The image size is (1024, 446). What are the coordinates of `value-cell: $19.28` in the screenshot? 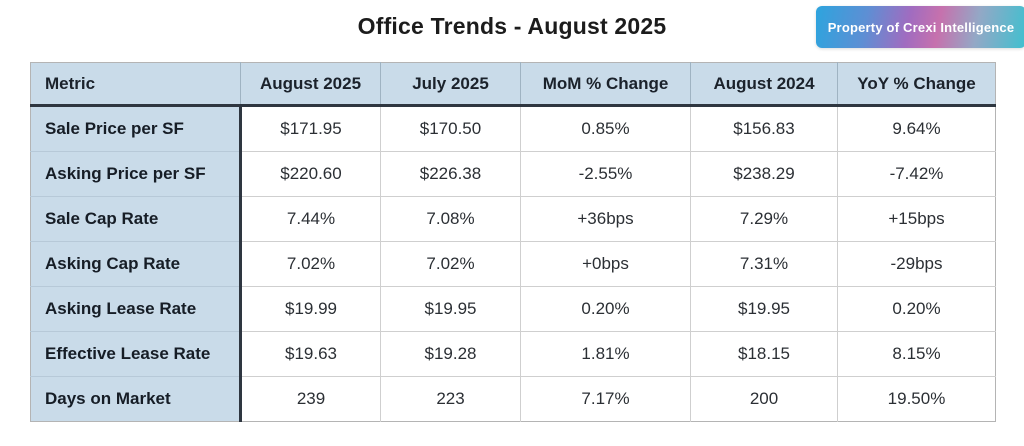 It's located at (450, 354).